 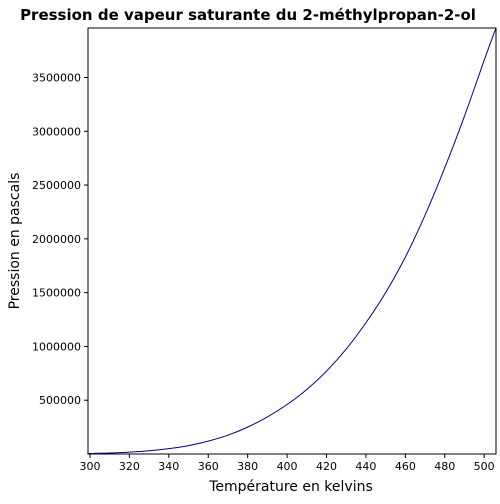 I want to click on x-tick-label: 360, so click(x=208, y=466).